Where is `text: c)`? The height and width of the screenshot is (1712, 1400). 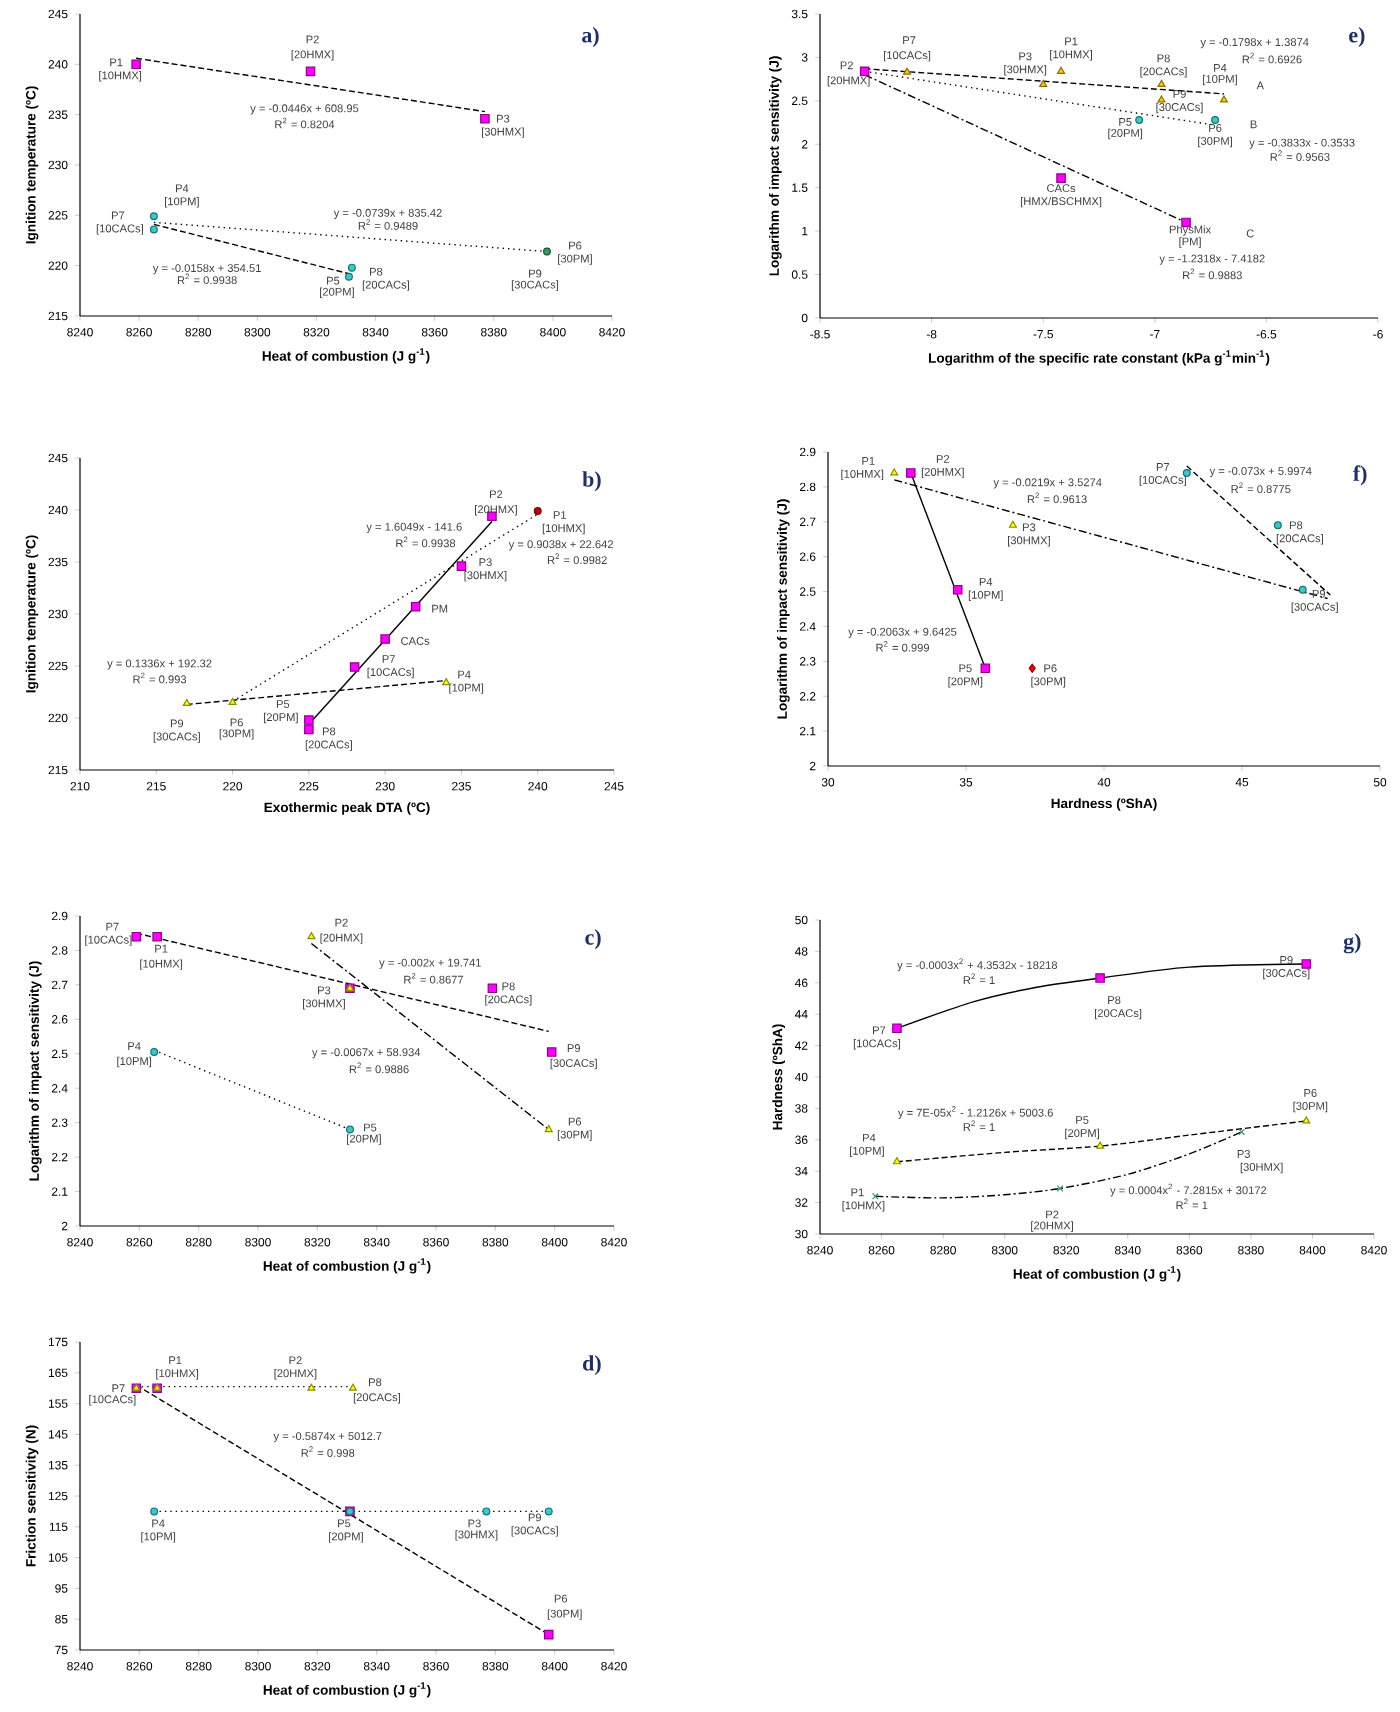
text: c) is located at coordinates (593, 939).